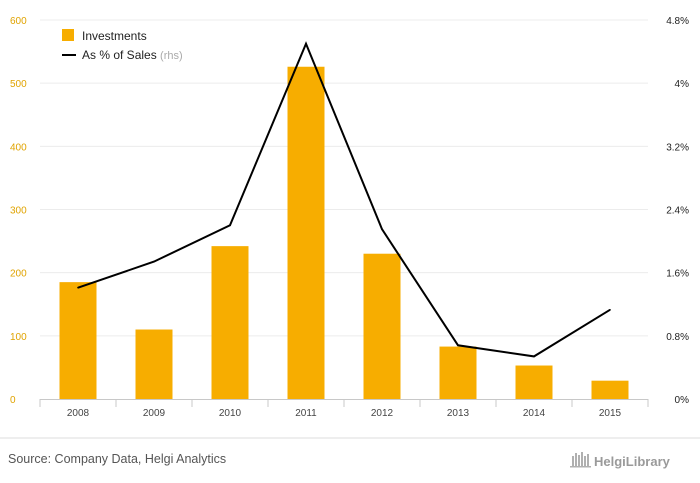  I want to click on right-tick-label: 0.8%, so click(677, 337).